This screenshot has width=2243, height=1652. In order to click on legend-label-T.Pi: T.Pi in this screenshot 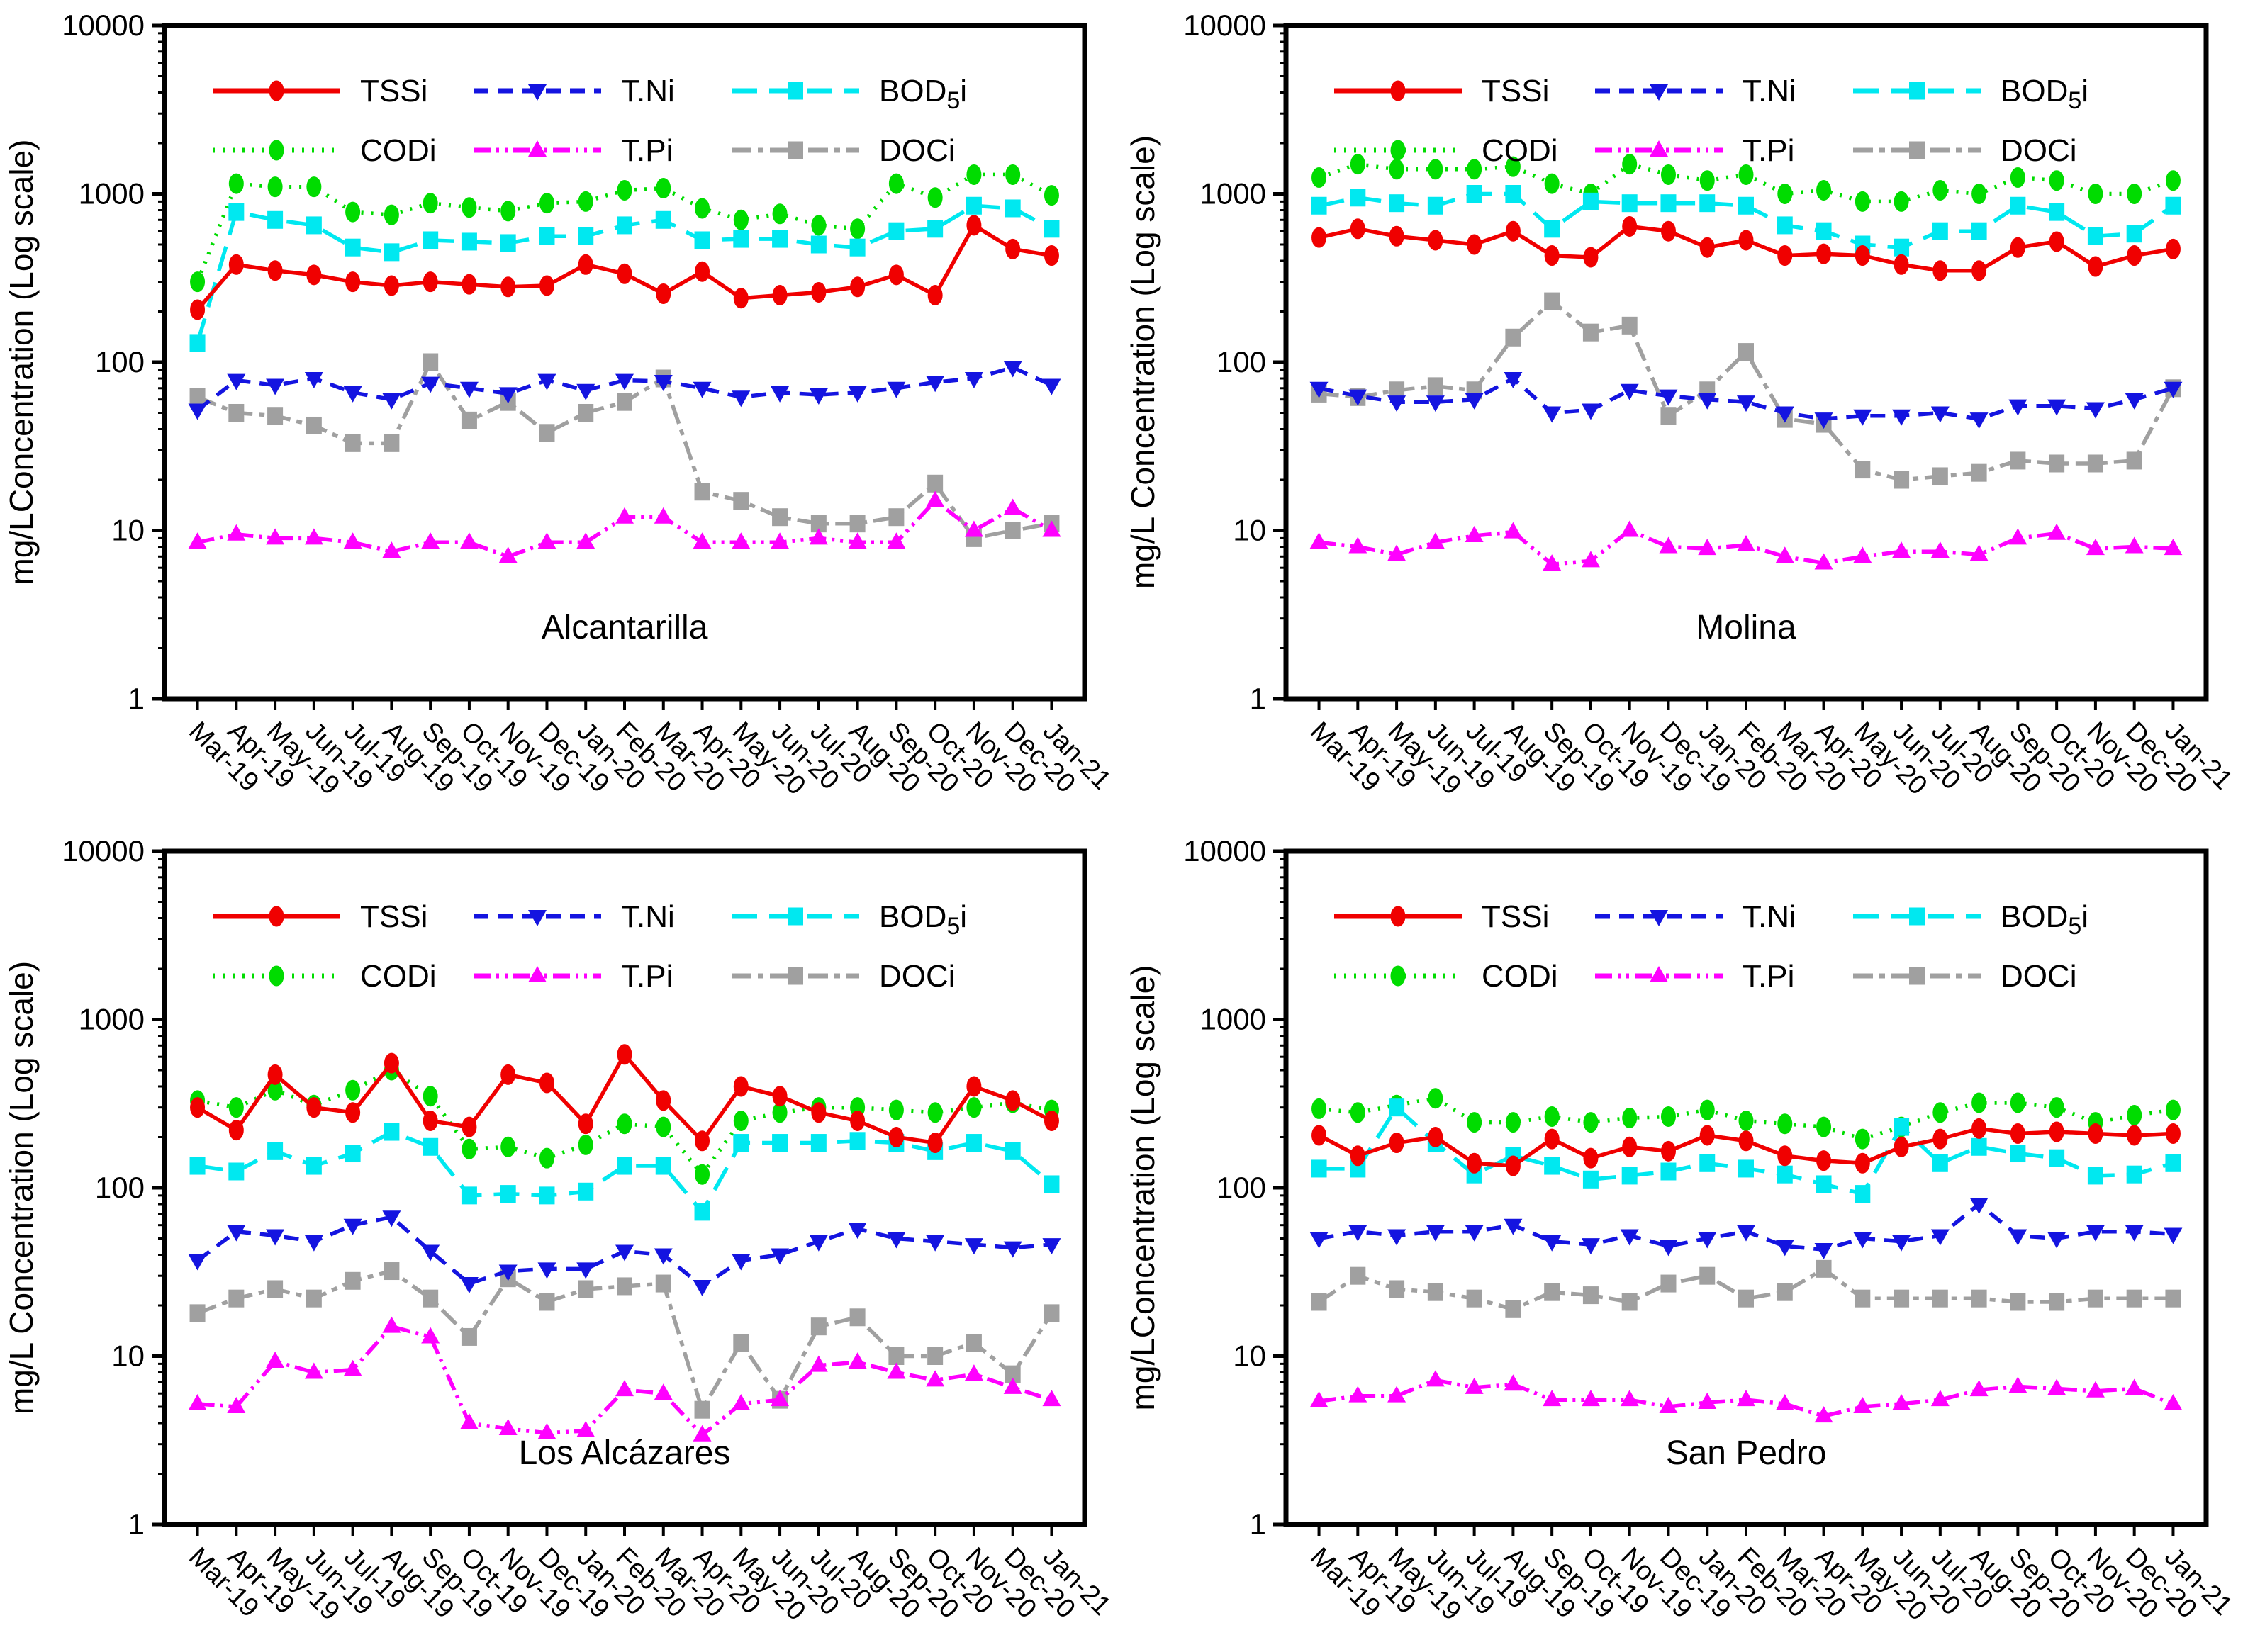, I will do `click(647, 976)`.